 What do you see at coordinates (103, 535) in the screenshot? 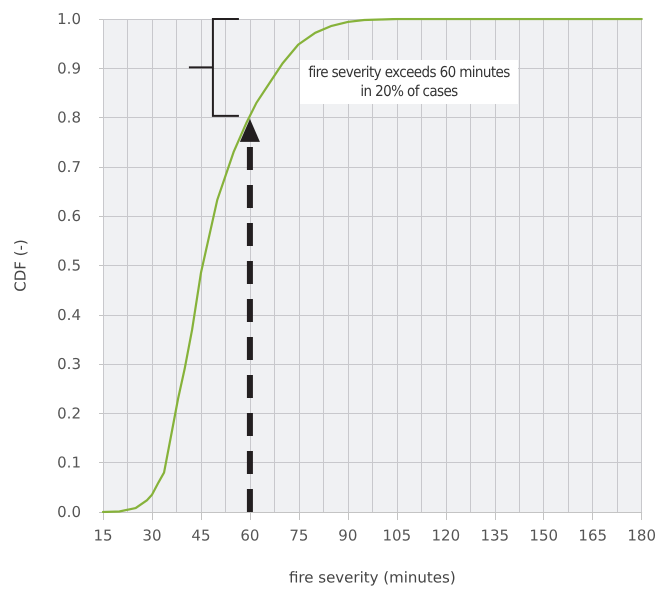
I see `x-tick-label: 15` at bounding box center [103, 535].